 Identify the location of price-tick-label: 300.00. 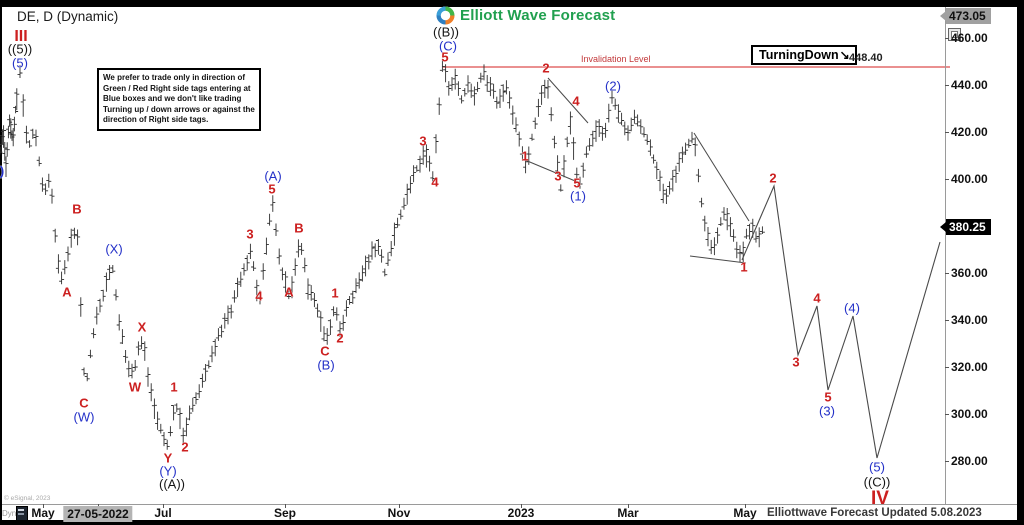
(969, 414).